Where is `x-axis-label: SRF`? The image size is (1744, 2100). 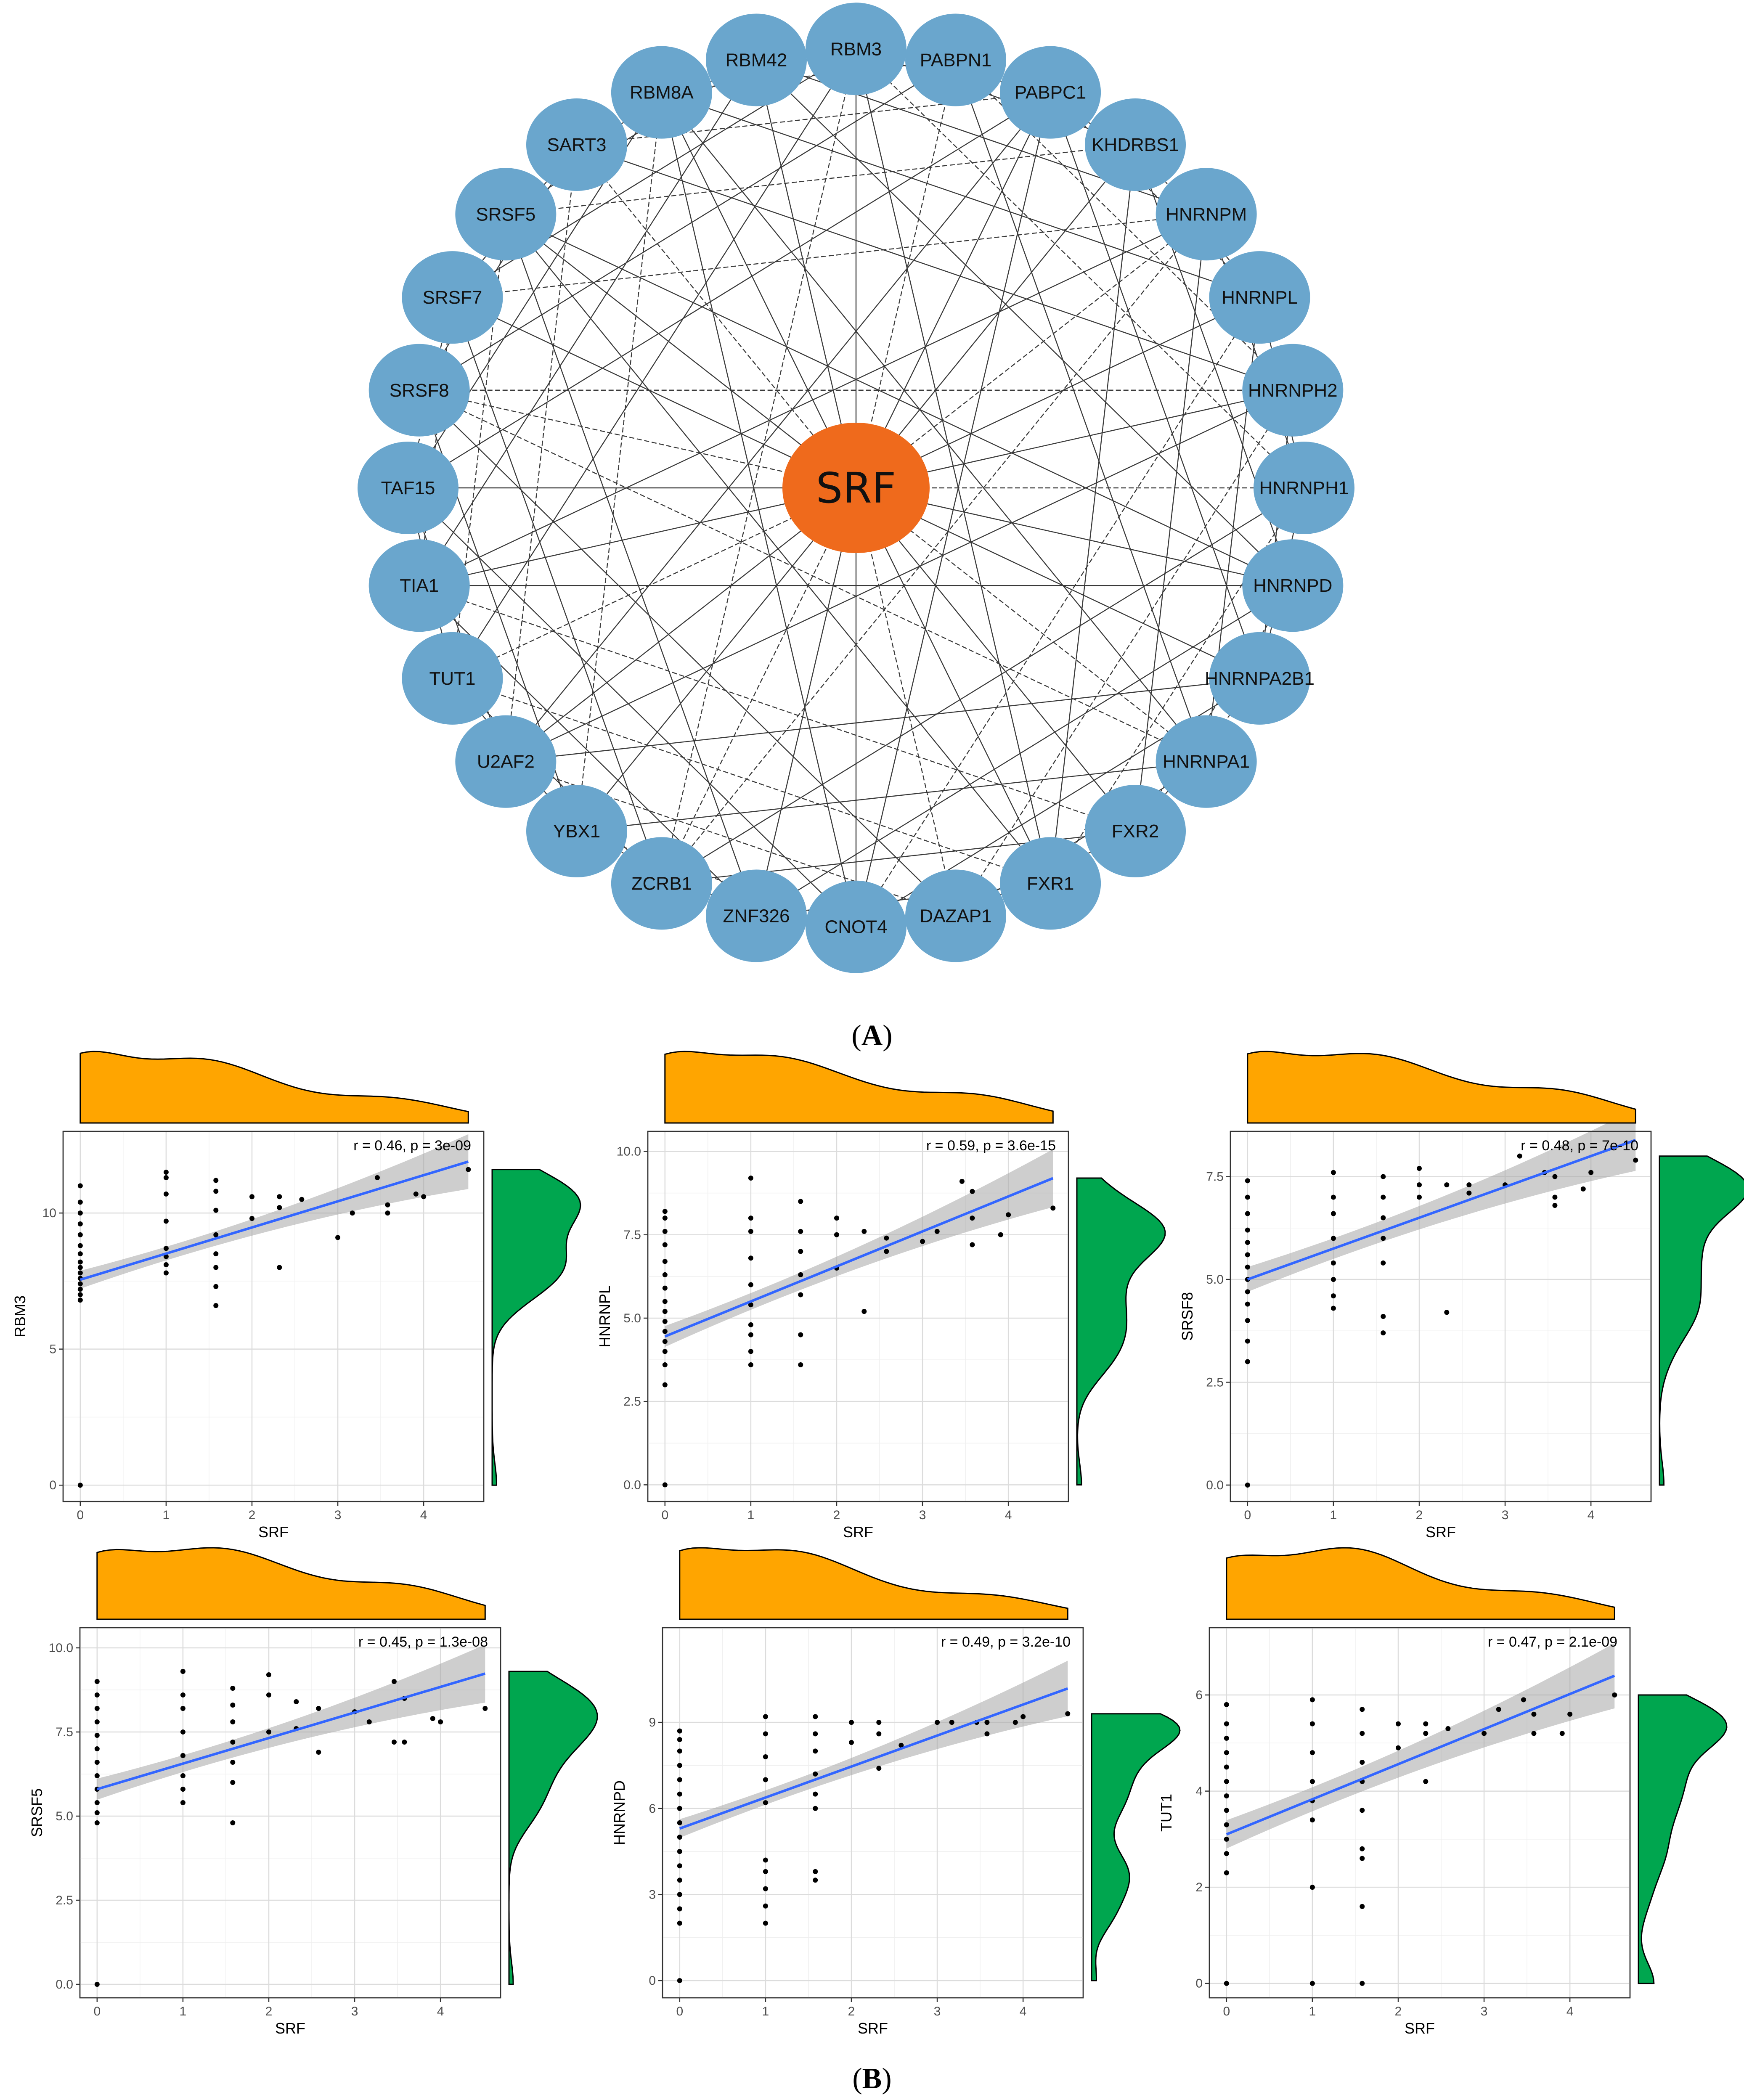
x-axis-label: SRF is located at coordinates (290, 2028).